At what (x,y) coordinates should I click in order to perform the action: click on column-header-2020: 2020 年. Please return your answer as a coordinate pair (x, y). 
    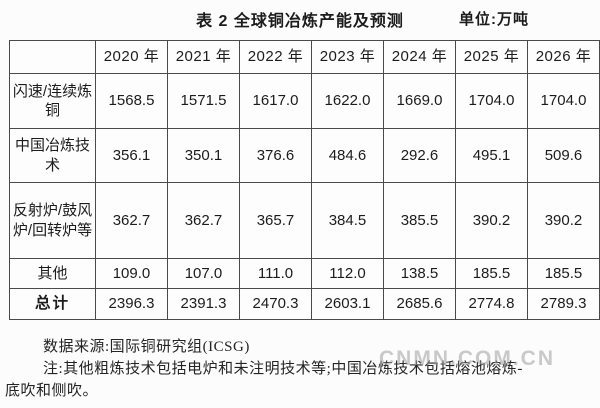
    Looking at the image, I should click on (131, 57).